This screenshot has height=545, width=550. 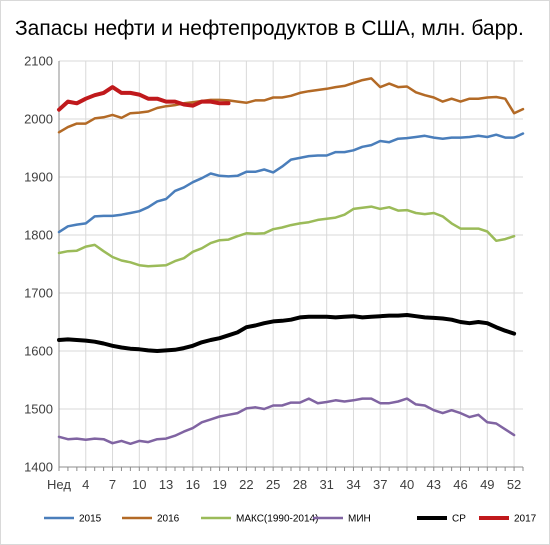 What do you see at coordinates (90, 519) in the screenshot?
I see `legend-label: 2015` at bounding box center [90, 519].